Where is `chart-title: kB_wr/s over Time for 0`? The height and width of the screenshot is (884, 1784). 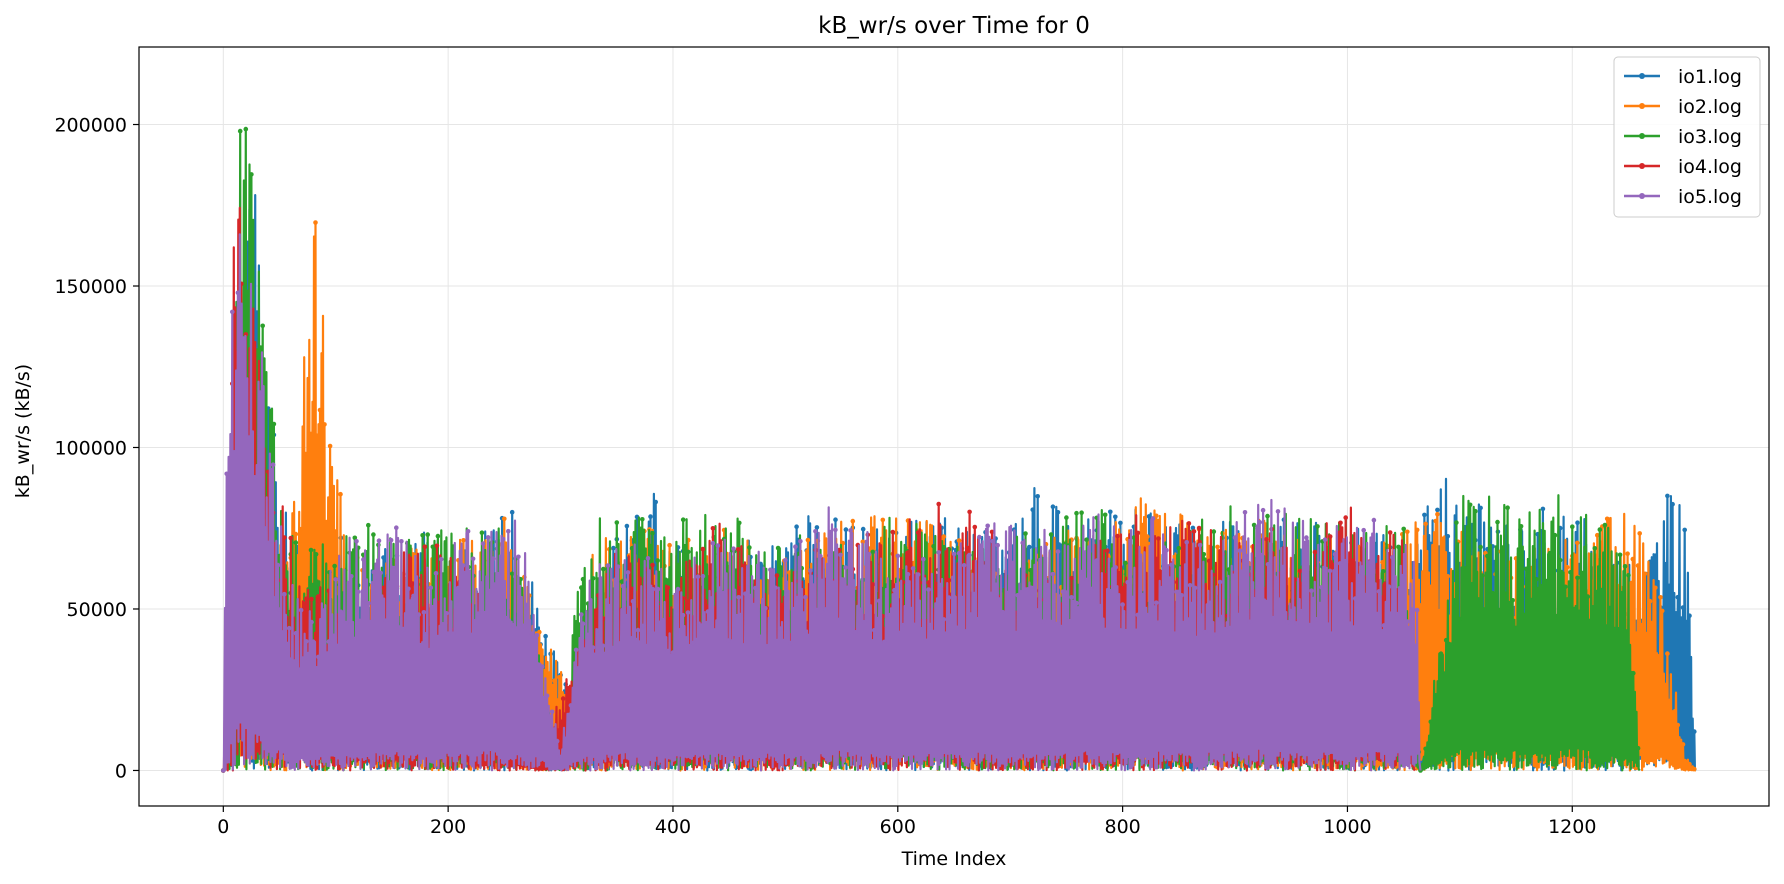 chart-title: kB_wr/s over Time for 0 is located at coordinates (954, 26).